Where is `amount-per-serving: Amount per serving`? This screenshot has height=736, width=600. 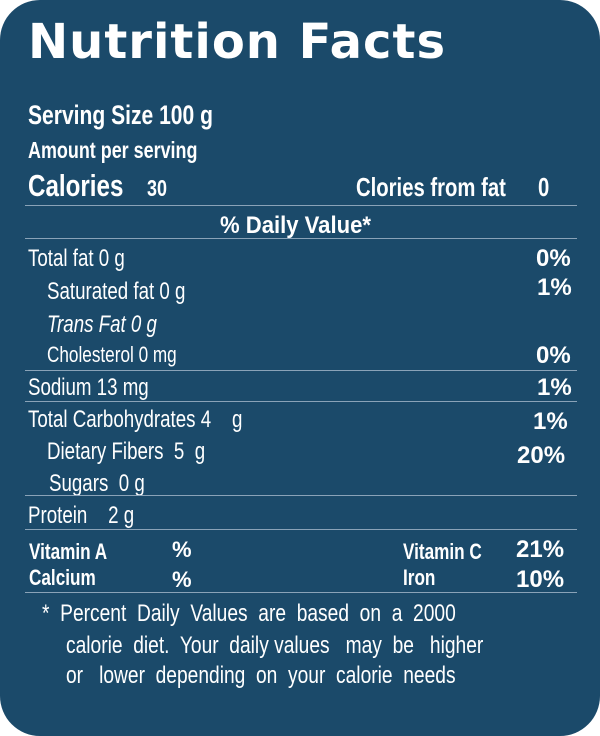 amount-per-serving: Amount per serving is located at coordinates (113, 150).